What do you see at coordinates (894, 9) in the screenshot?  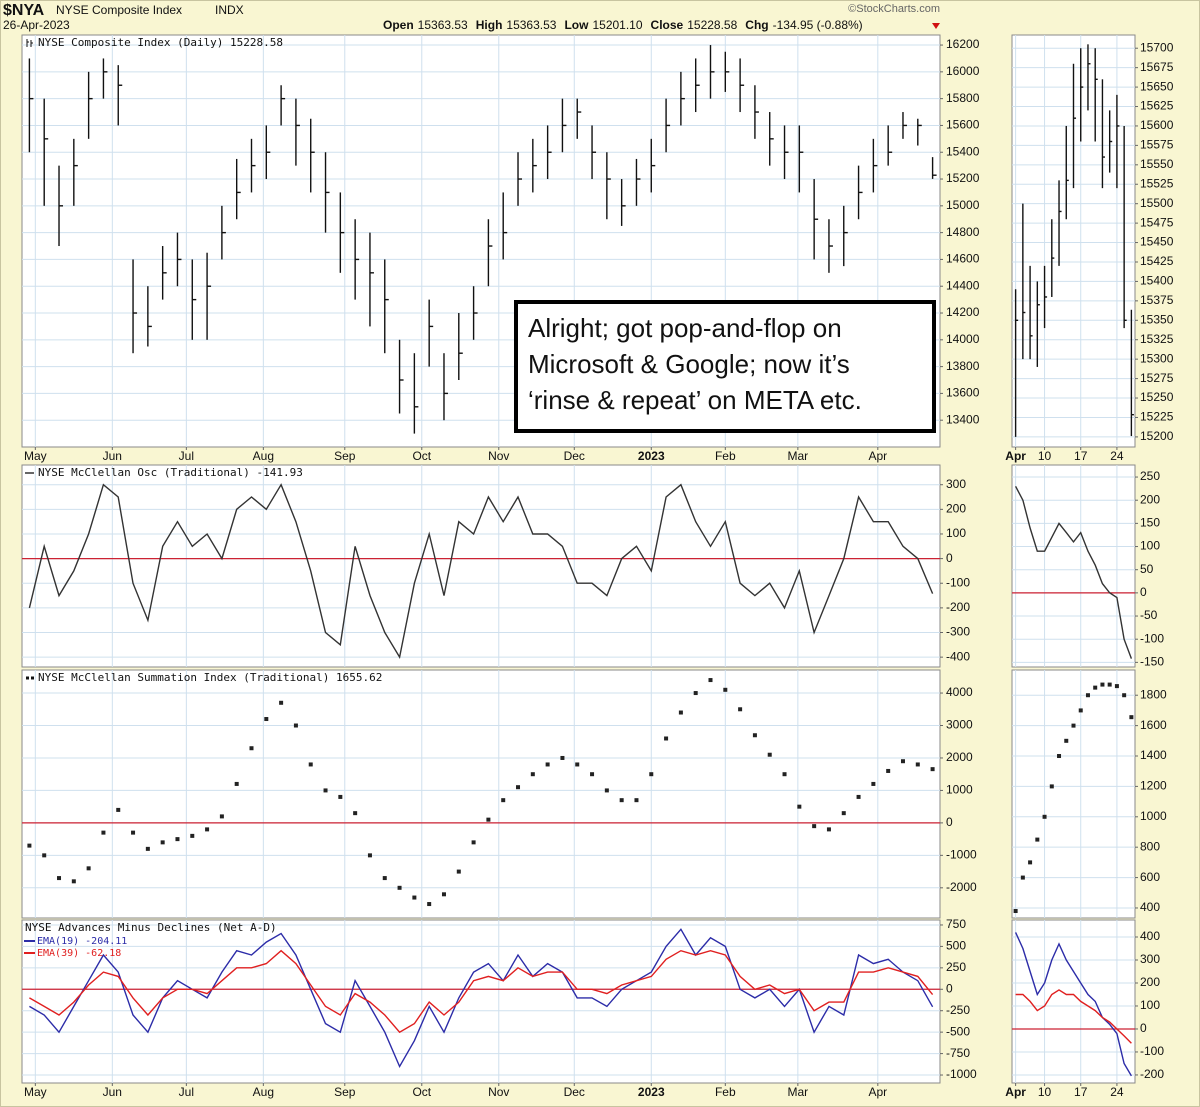 I see `source: ©StockCharts.com` at bounding box center [894, 9].